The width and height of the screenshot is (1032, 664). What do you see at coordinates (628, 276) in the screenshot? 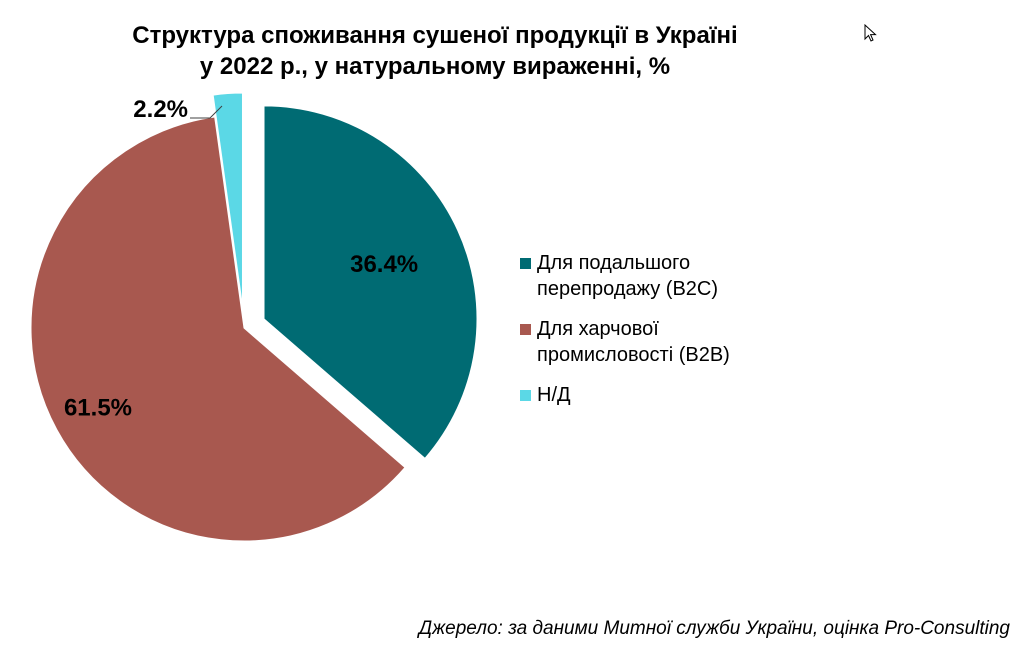
I see `legend-label-b2c: Для подальшого перепродажу (B2C)` at bounding box center [628, 276].